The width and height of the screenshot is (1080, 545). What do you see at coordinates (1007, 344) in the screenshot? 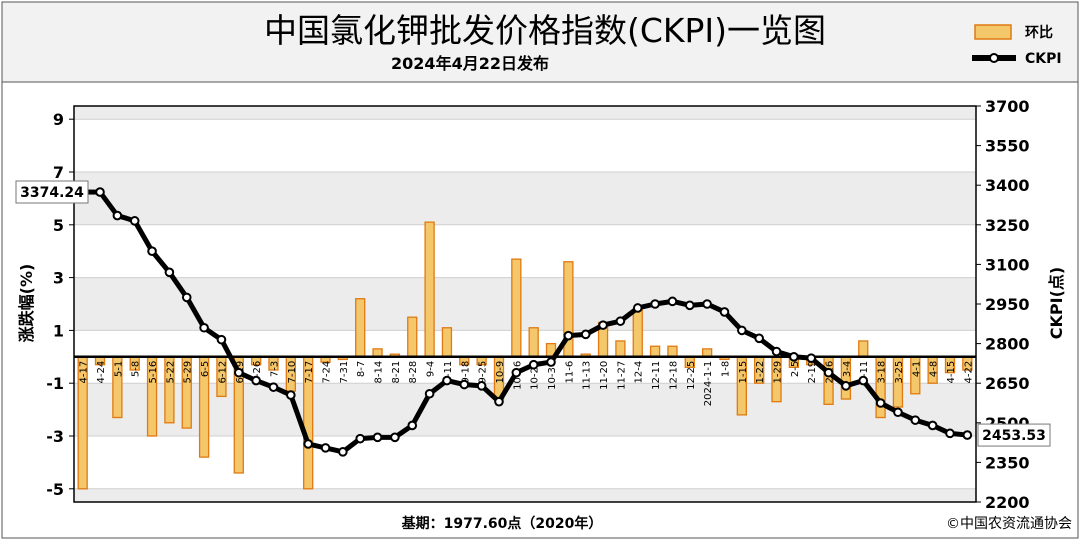
I see `y-right-tick-label: 2800` at bounding box center [1007, 344].